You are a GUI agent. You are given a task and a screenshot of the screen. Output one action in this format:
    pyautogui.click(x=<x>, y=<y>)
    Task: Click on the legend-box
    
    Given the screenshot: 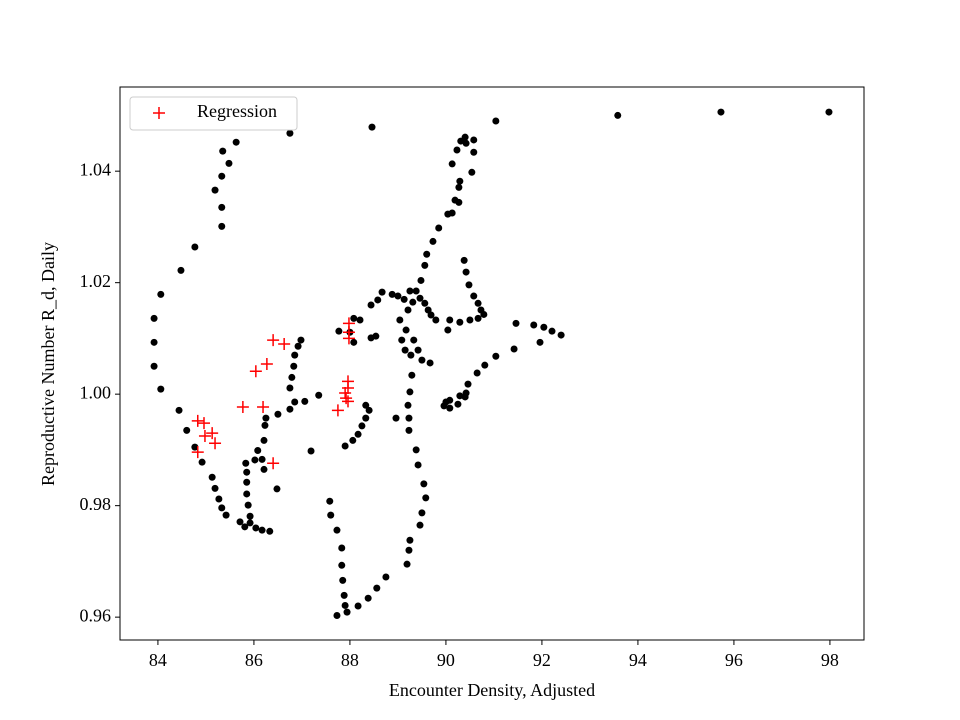 What is the action you would take?
    pyautogui.click(x=213, y=113)
    